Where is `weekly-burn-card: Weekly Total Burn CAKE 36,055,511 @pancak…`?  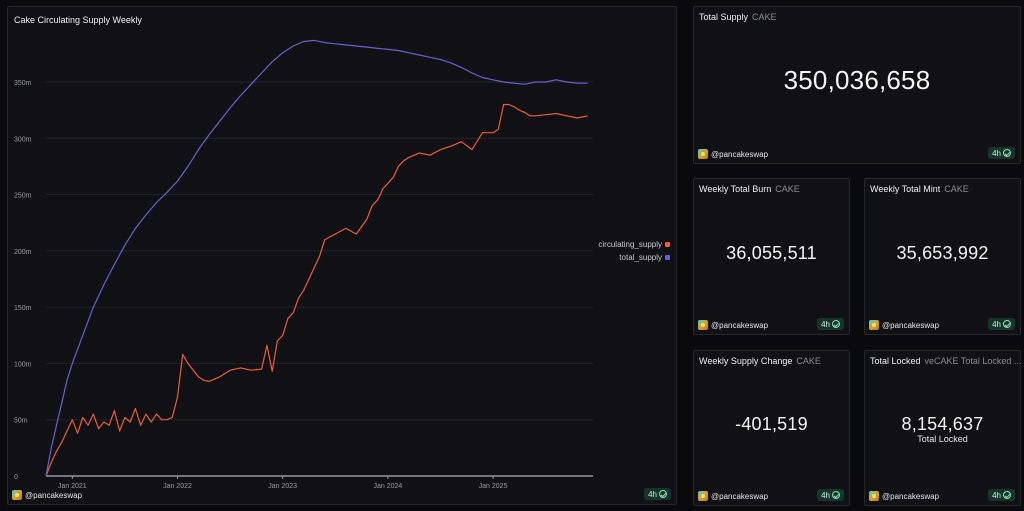 weekly-burn-card: Weekly Total Burn CAKE 36,055,511 @pancak… is located at coordinates (771, 256).